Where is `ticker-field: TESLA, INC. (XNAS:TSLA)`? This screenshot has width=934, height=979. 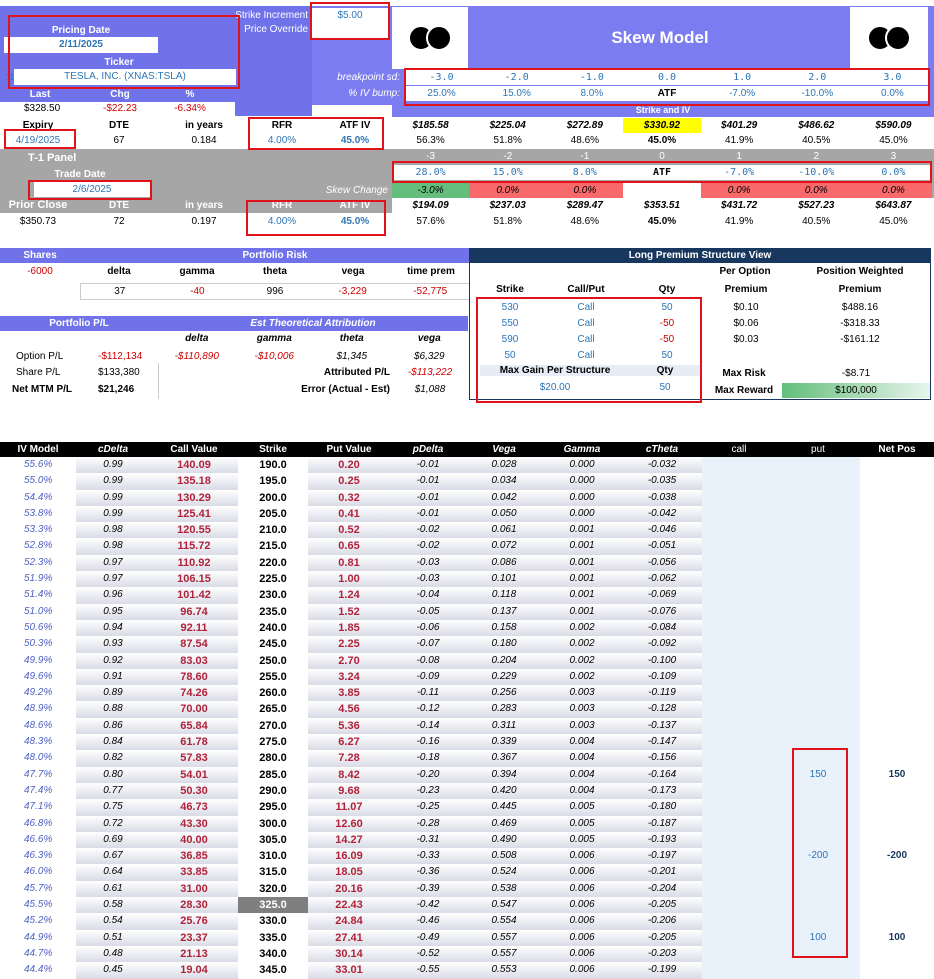
ticker-field: TESLA, INC. (XNAS:TSLA) is located at coordinates (125, 77).